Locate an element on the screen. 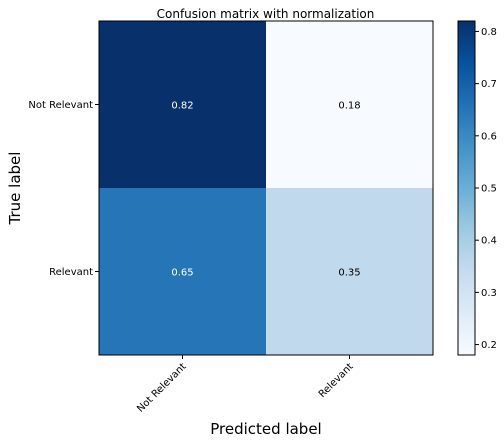  chart-title: Confusion matrix with normalization is located at coordinates (266, 14).